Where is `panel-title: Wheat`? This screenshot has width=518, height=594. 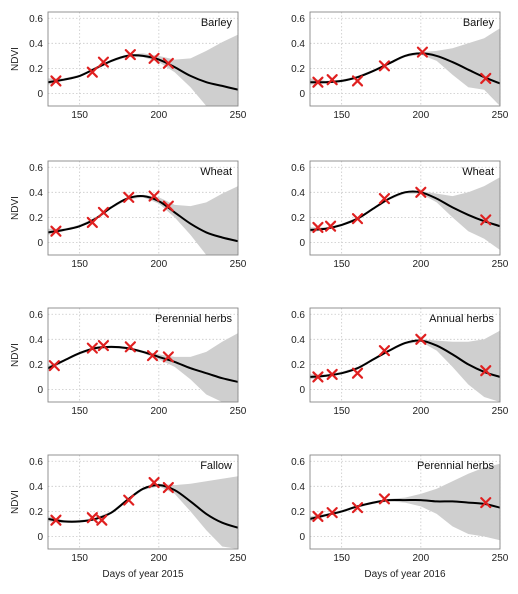 panel-title: Wheat is located at coordinates (478, 172).